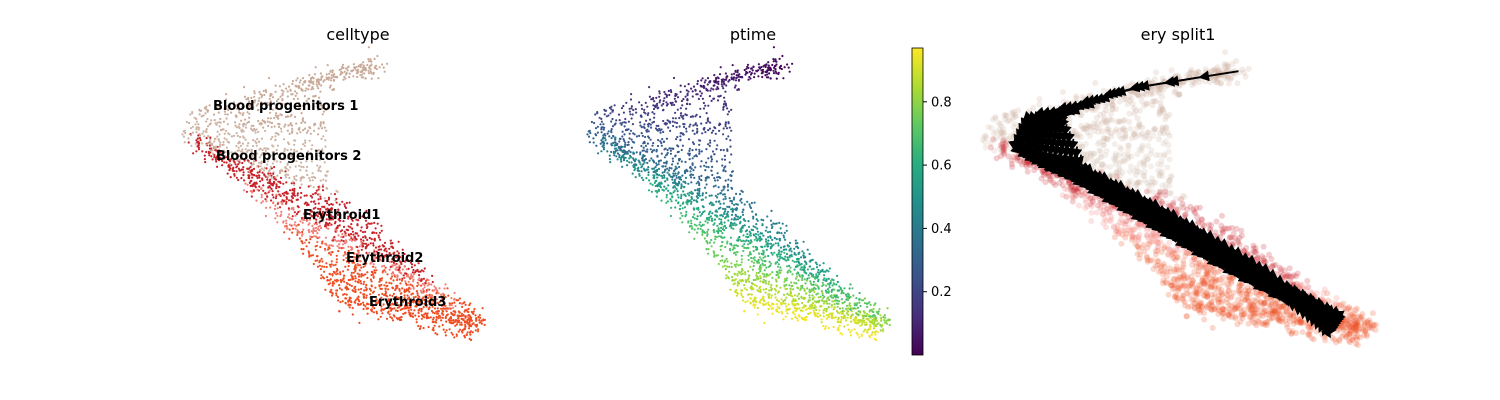  I want to click on cluster-label: Erythroid2, so click(384, 258).